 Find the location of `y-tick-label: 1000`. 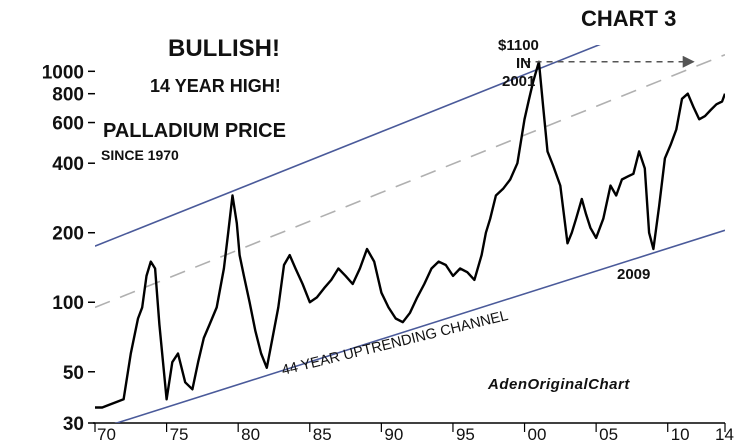

y-tick-label: 1000 is located at coordinates (63, 72).